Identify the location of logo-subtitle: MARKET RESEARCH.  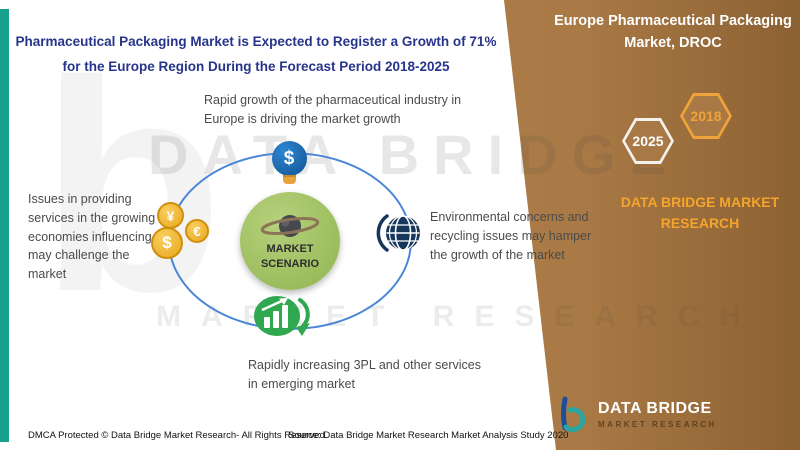
(657, 424).